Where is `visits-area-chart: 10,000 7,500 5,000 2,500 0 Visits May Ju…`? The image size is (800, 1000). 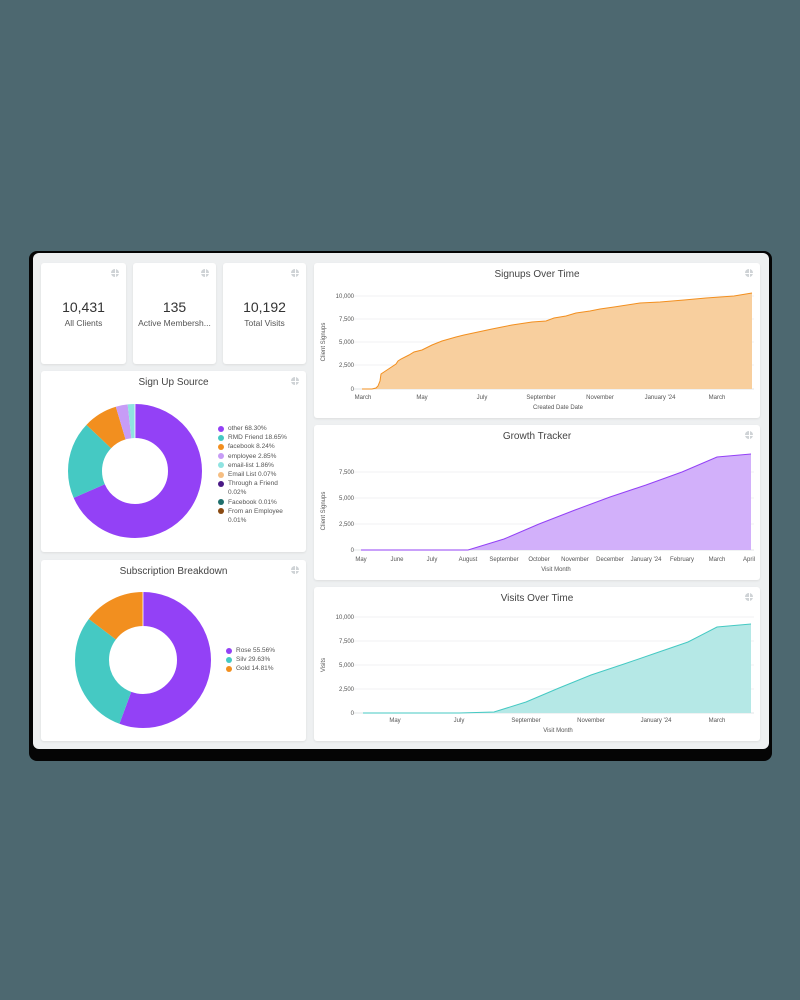 visits-area-chart: 10,000 7,500 5,000 2,500 0 Visits May Ju… is located at coordinates (537, 664).